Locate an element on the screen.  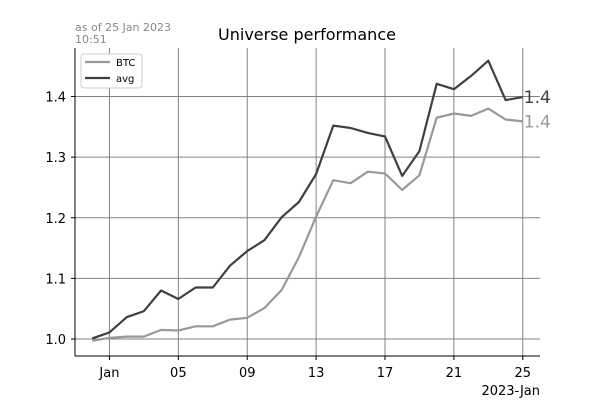
y-tick-label: 1.1 is located at coordinates (55, 279).